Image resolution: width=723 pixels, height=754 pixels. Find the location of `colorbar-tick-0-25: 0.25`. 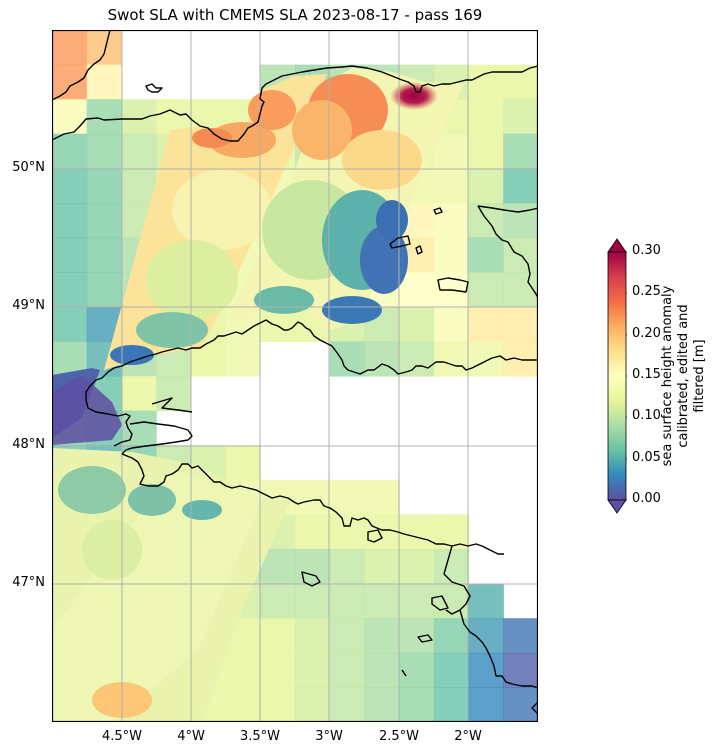

colorbar-tick-0-25: 0.25 is located at coordinates (646, 291).